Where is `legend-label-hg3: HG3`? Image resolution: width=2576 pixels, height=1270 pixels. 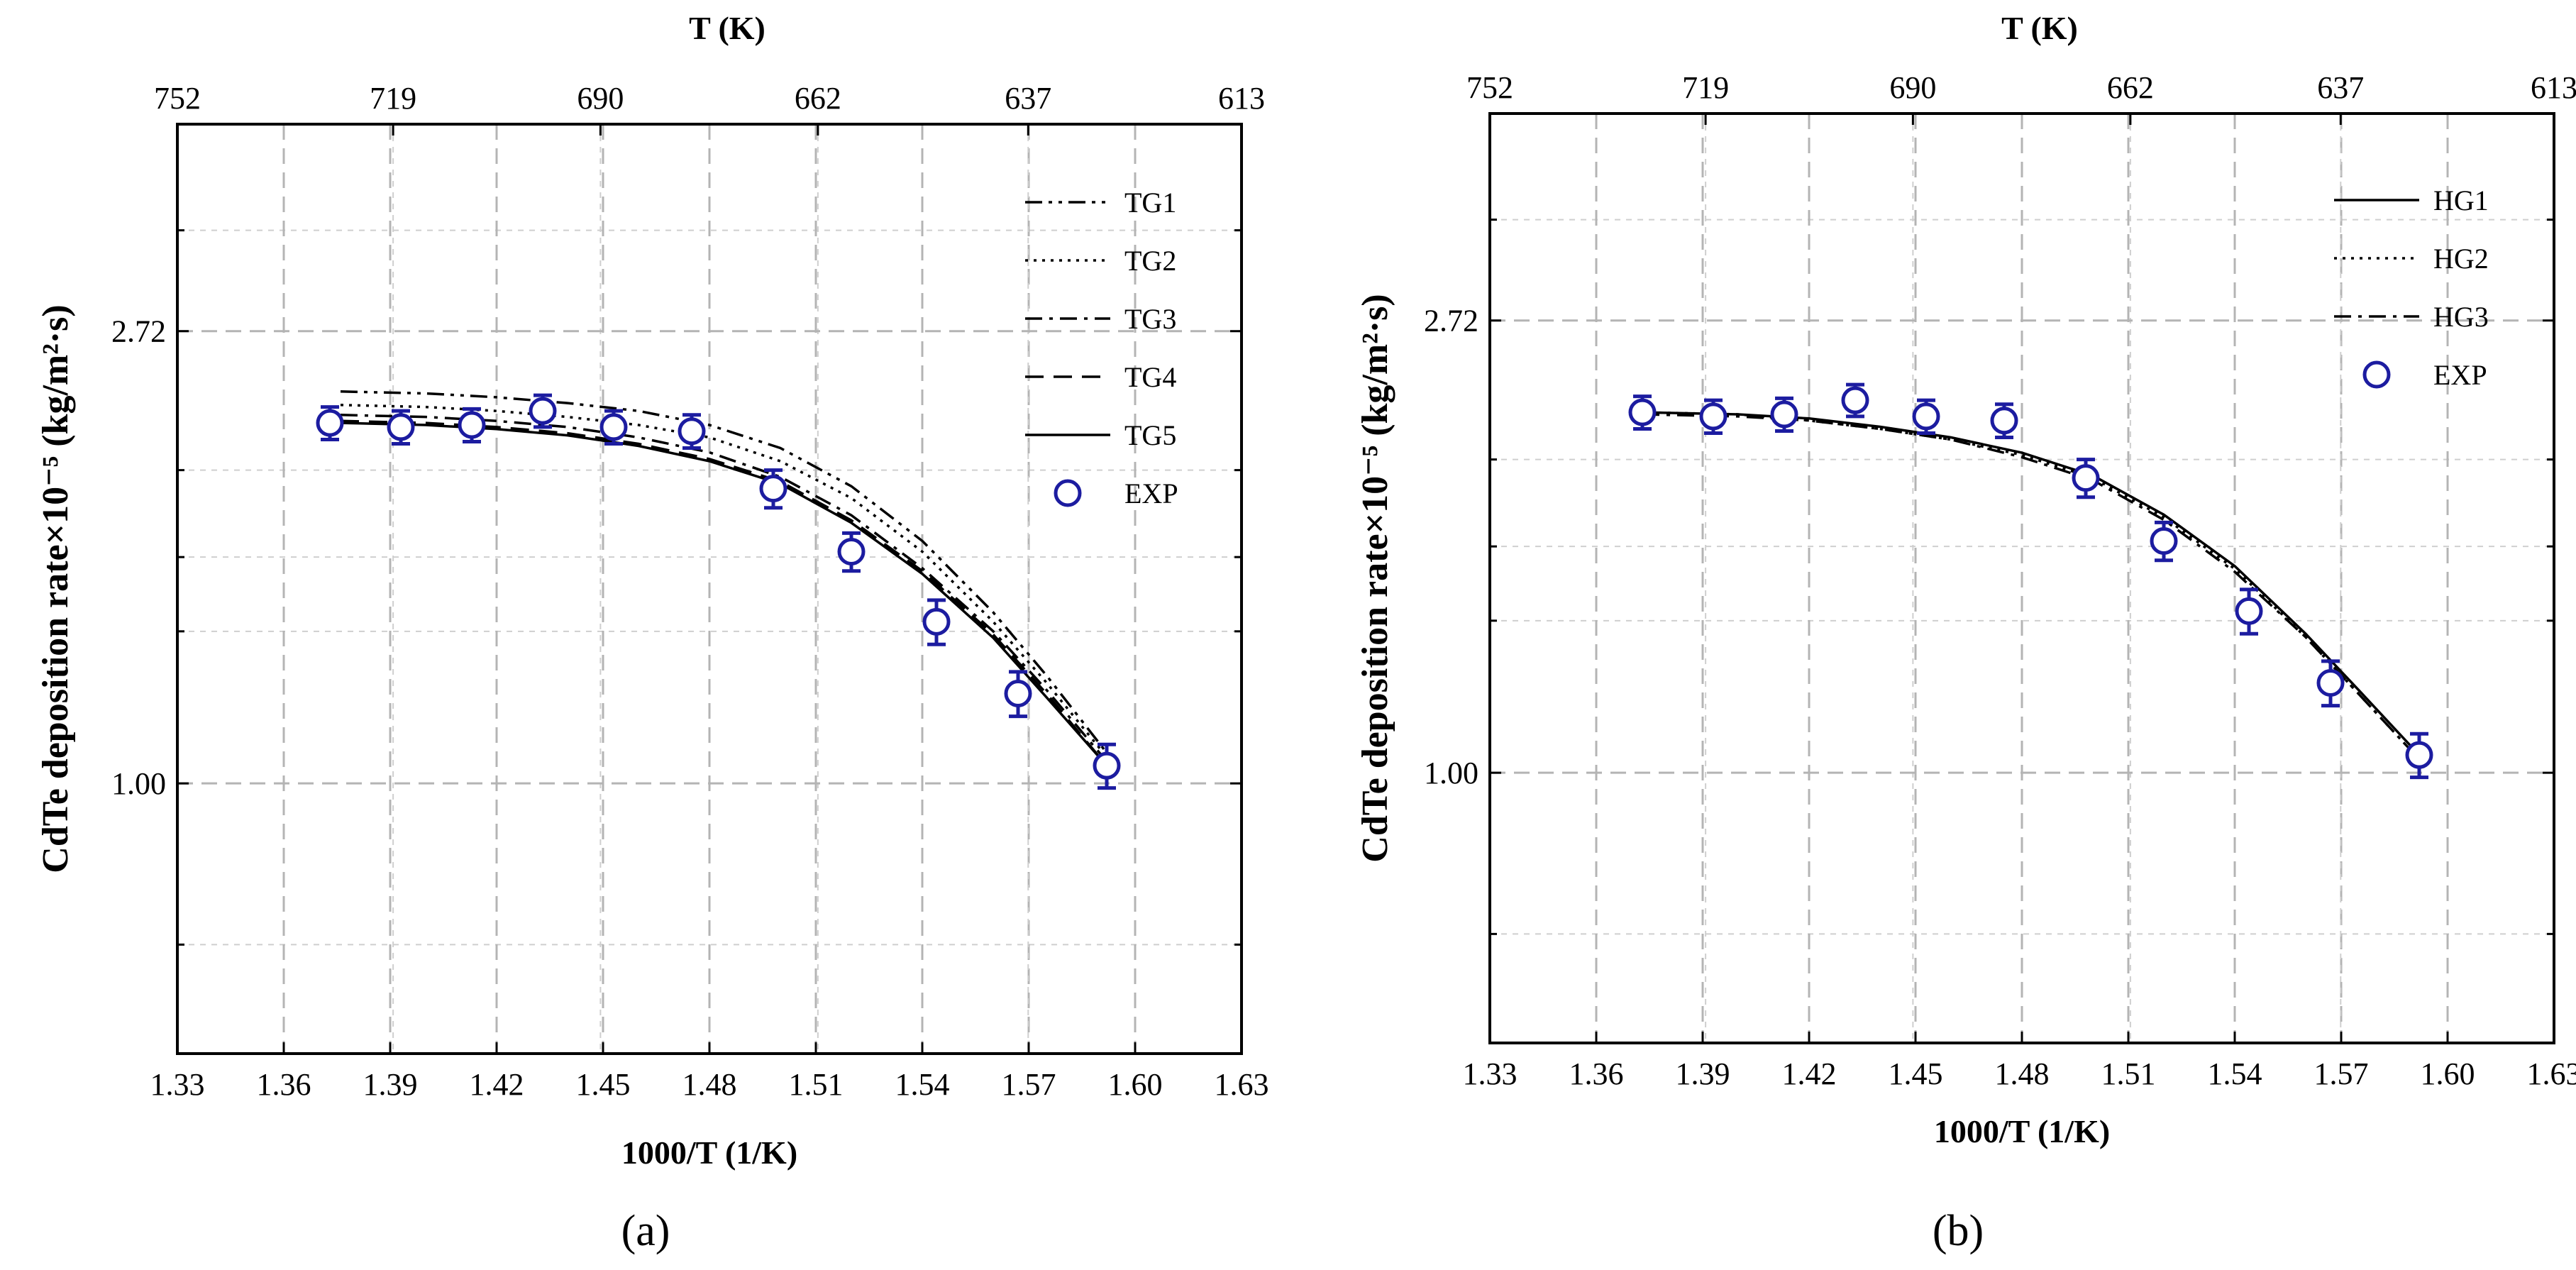 legend-label-hg3: HG3 is located at coordinates (2461, 317).